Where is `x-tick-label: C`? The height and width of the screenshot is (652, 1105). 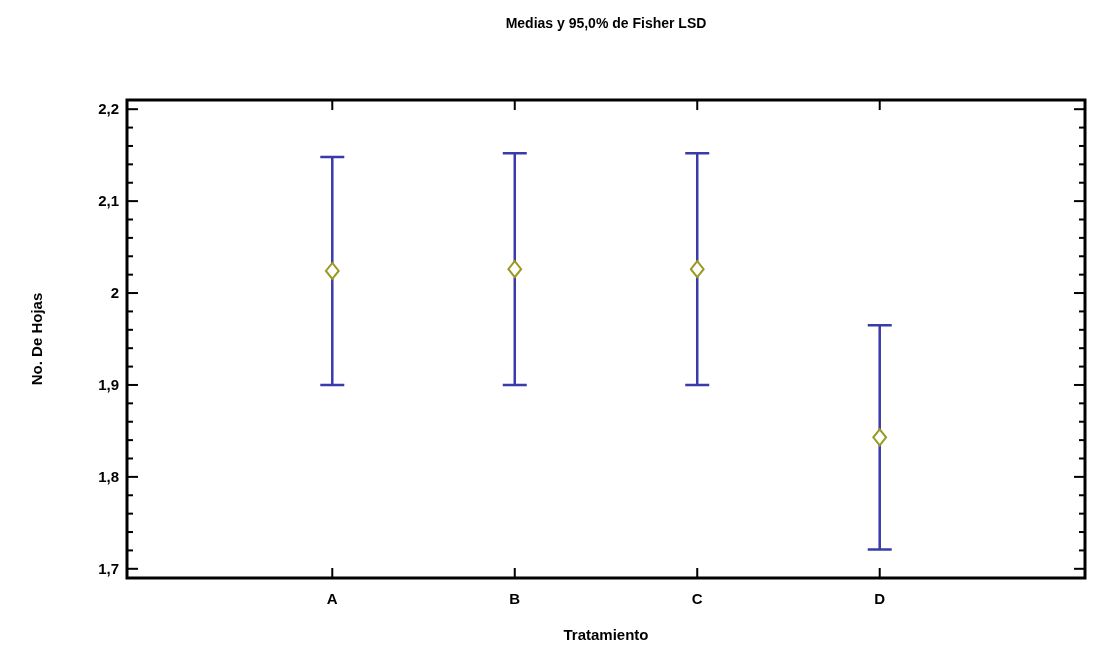
x-tick-label: C is located at coordinates (697, 598).